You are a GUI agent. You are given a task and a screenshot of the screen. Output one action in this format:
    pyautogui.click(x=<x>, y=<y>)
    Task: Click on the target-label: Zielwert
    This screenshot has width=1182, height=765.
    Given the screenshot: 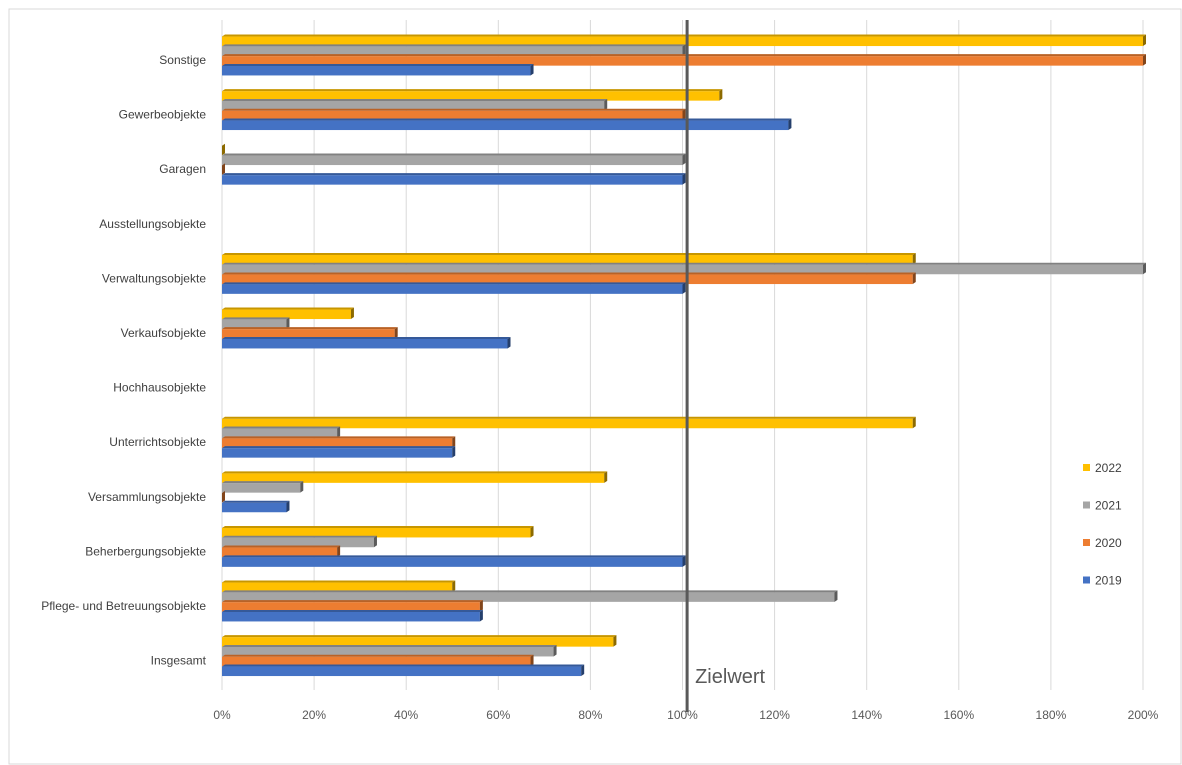 What is the action you would take?
    pyautogui.click(x=730, y=677)
    